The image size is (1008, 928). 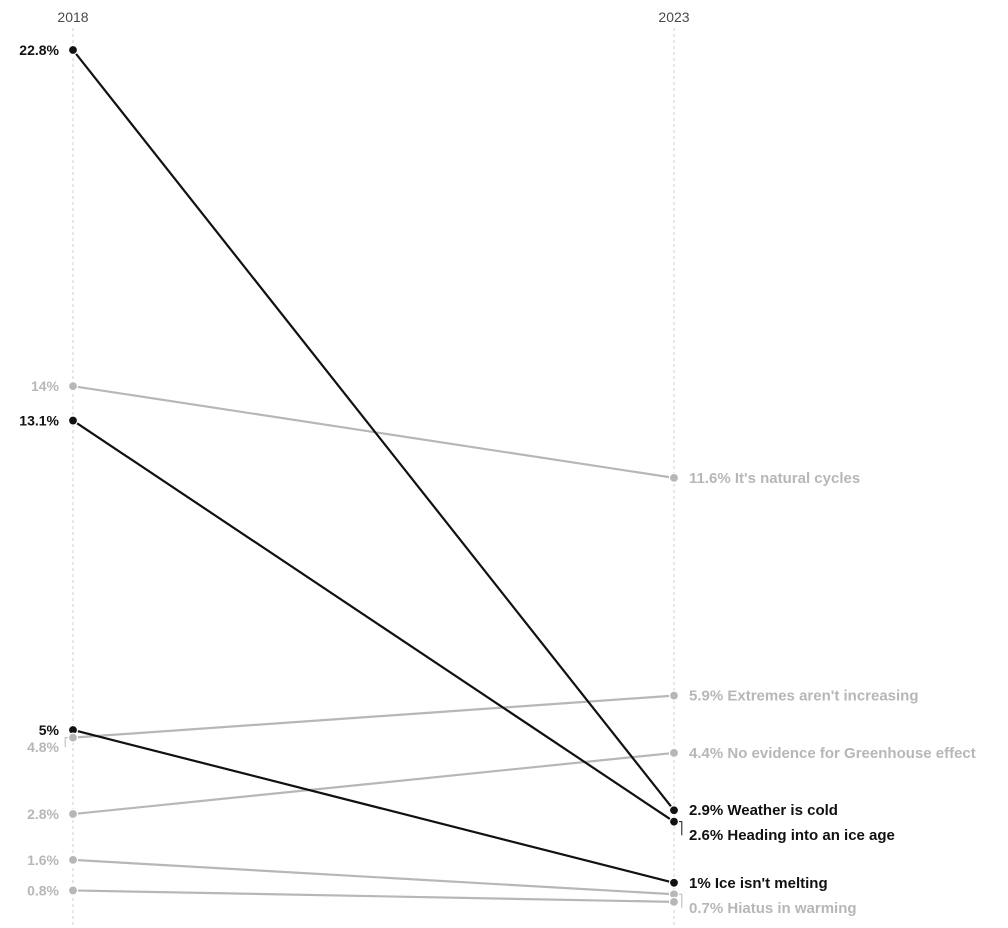 I want to click on label-connectors, so click(x=373, y=822).